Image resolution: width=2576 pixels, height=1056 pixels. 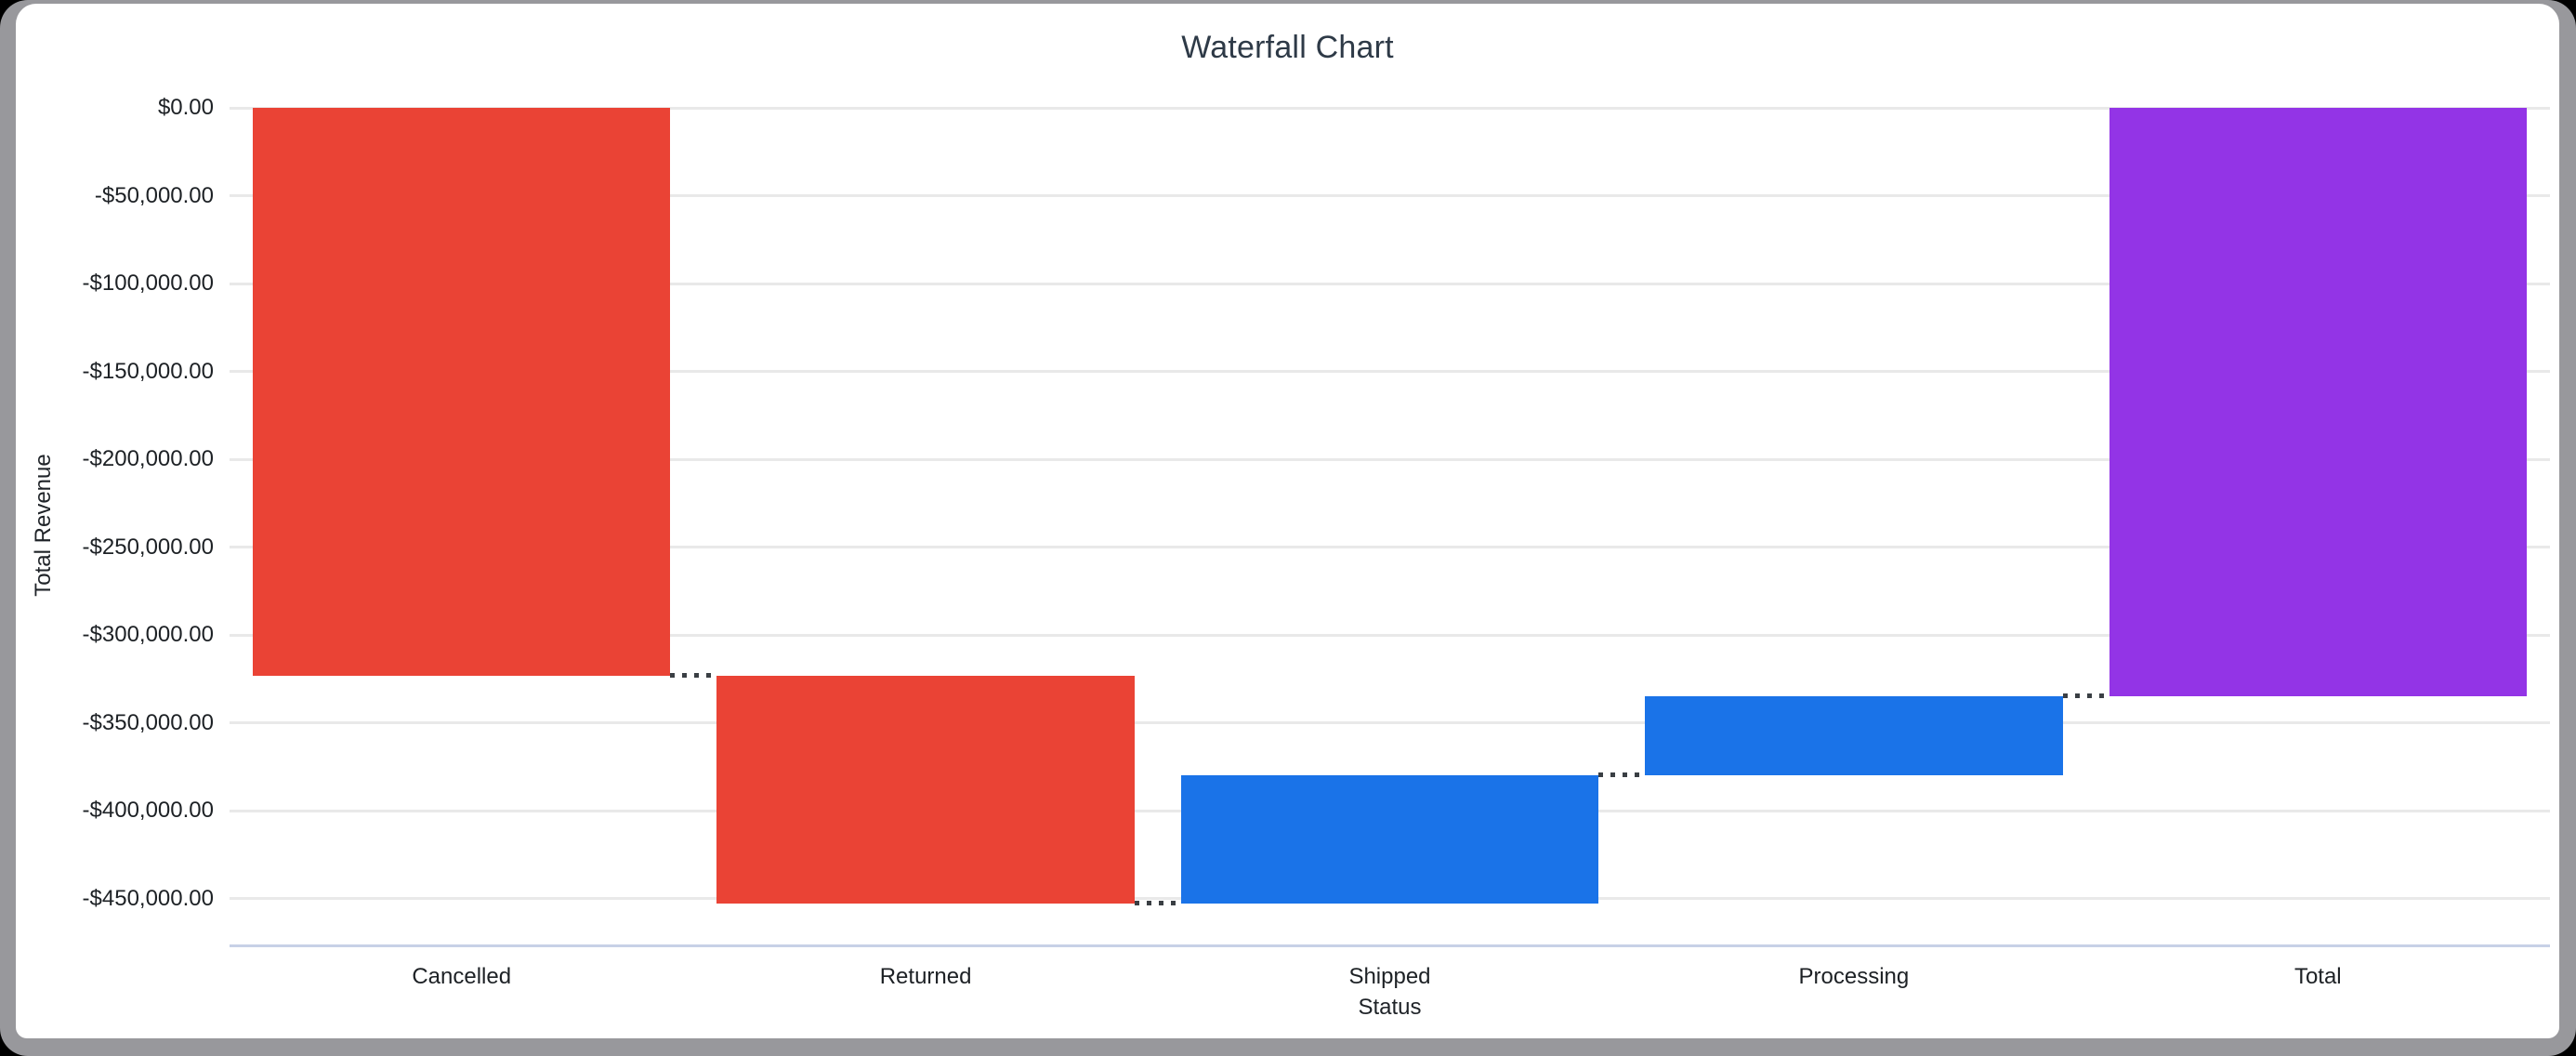 I want to click on connector-returned, so click(x=1157, y=903).